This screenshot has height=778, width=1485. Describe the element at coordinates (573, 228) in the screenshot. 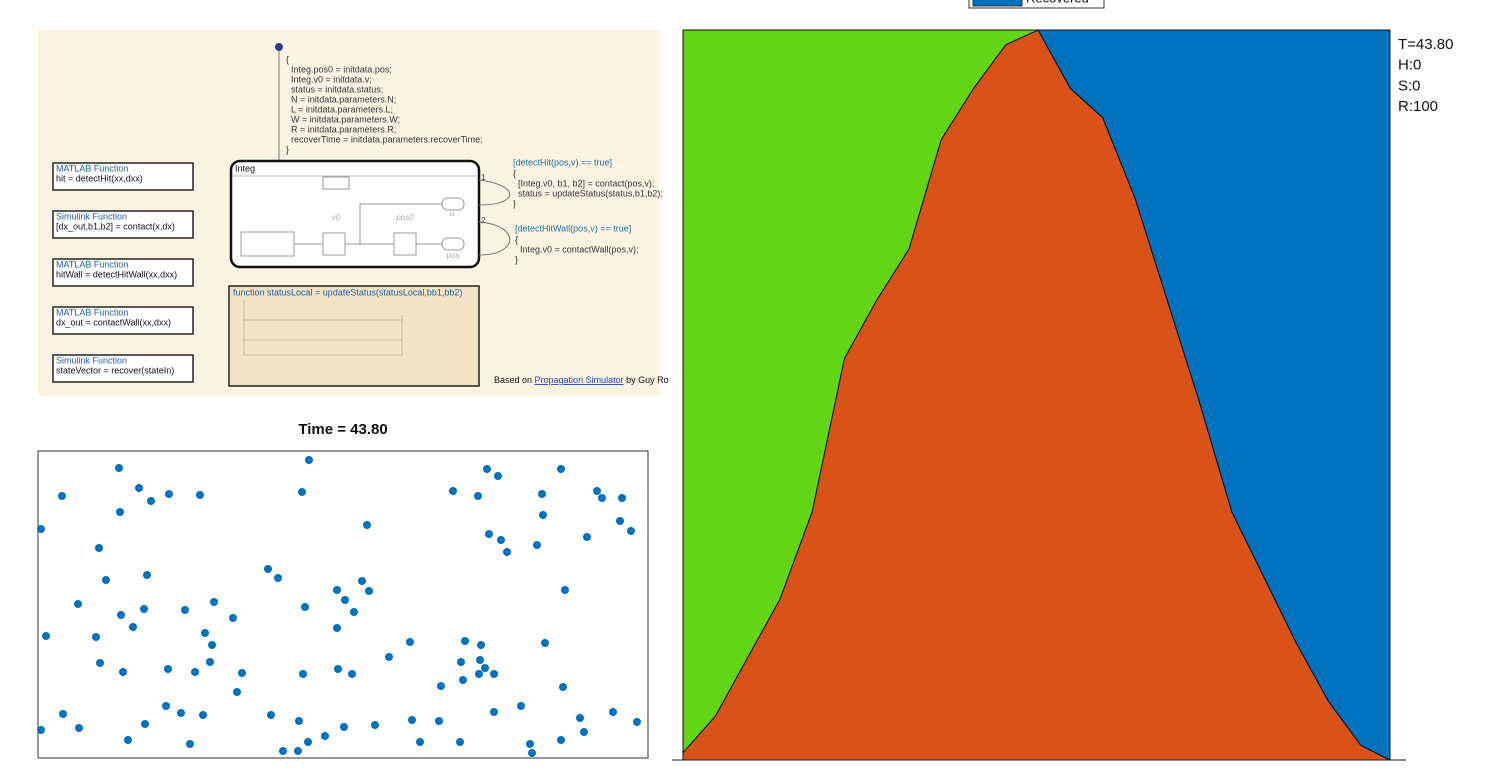

I see `transition-guard: [detectHitWall(pos,v) == true]` at that location.